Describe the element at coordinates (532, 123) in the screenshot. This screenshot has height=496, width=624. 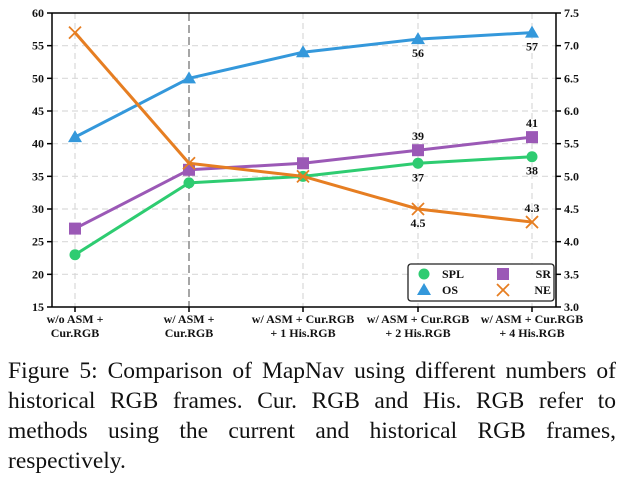
I see `data-label-sr: 41` at that location.